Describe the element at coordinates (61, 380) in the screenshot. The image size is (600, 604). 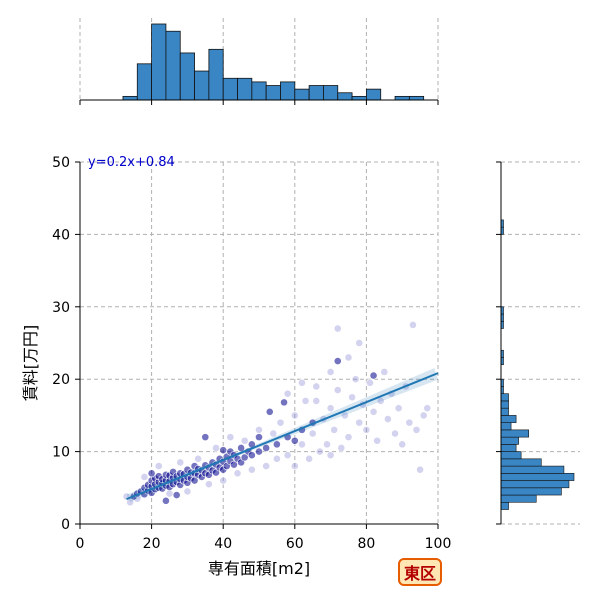
I see `y-tick-label: 20` at that location.